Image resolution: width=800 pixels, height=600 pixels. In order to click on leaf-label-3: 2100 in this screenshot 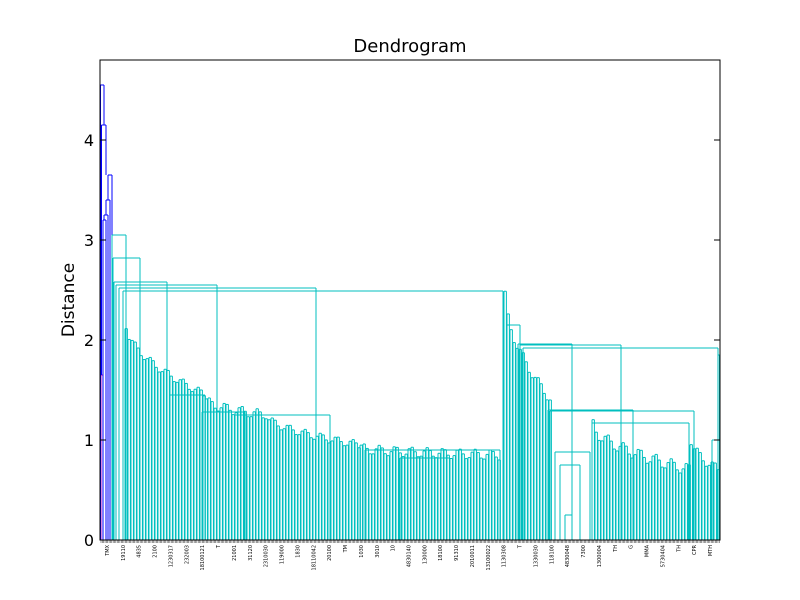, I will do `click(156, 551)`.